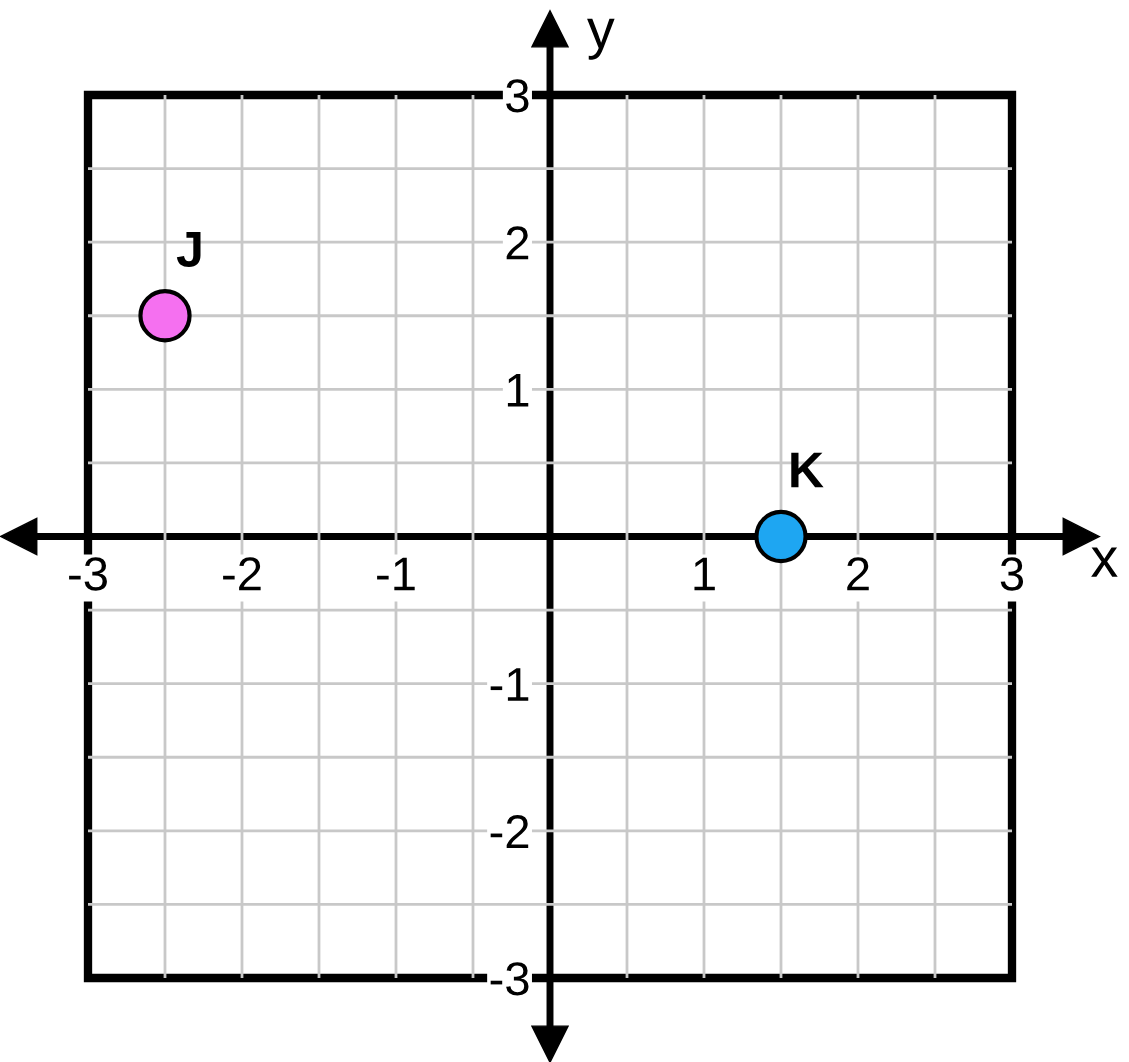 The width and height of the screenshot is (1129, 1062). What do you see at coordinates (858, 574) in the screenshot?
I see `x-tick-label: 2` at bounding box center [858, 574].